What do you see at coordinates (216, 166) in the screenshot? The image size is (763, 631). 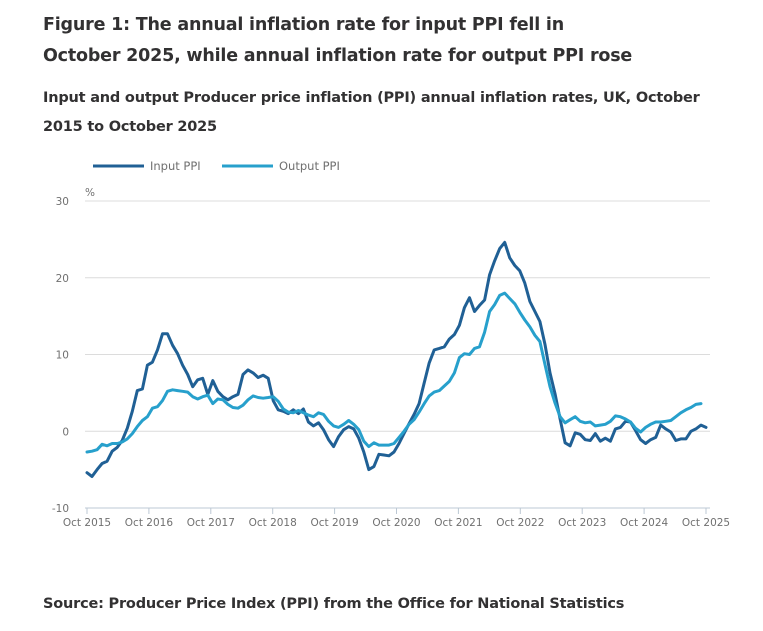 I see `legend: Input PPI Output PPI` at bounding box center [216, 166].